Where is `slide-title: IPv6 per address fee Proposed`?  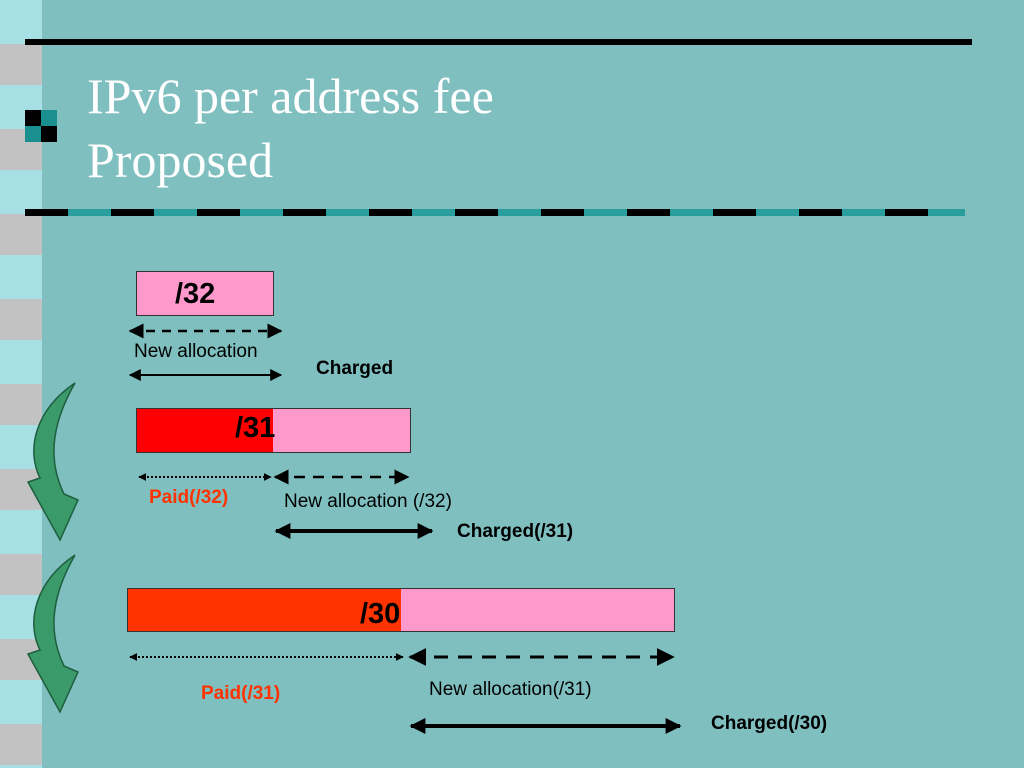 slide-title: IPv6 per address fee Proposed is located at coordinates (290, 128).